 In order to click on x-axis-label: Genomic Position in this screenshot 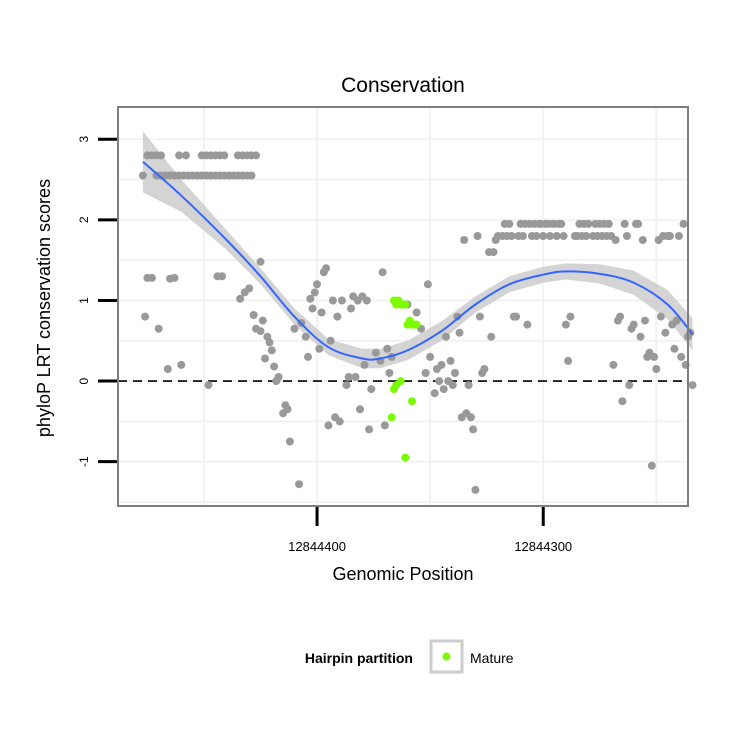, I will do `click(402, 574)`.